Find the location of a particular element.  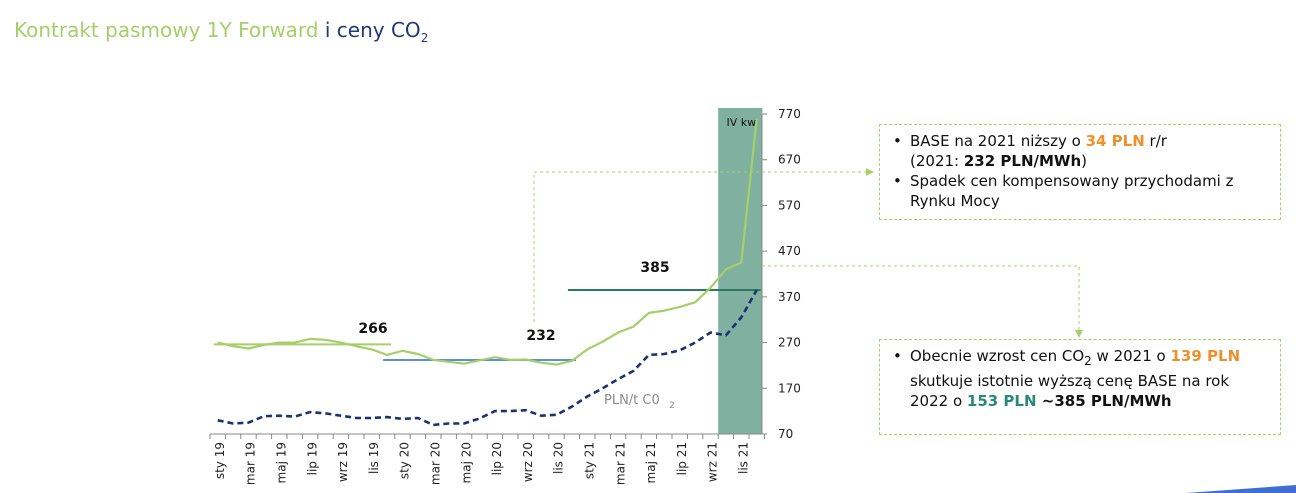

y-tick-label: 770 is located at coordinates (789, 114).